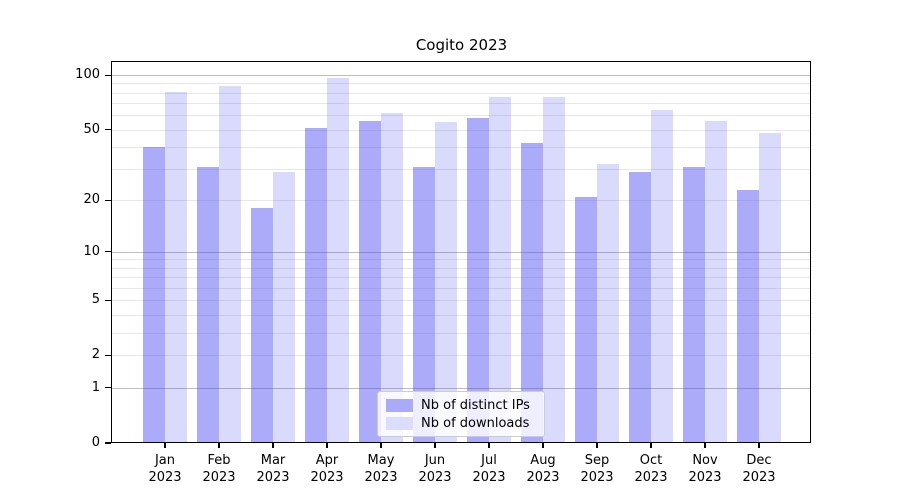 This screenshot has height=500, width=900. Describe the element at coordinates (381, 469) in the screenshot. I see `xtick-label-may: May 2023` at that location.